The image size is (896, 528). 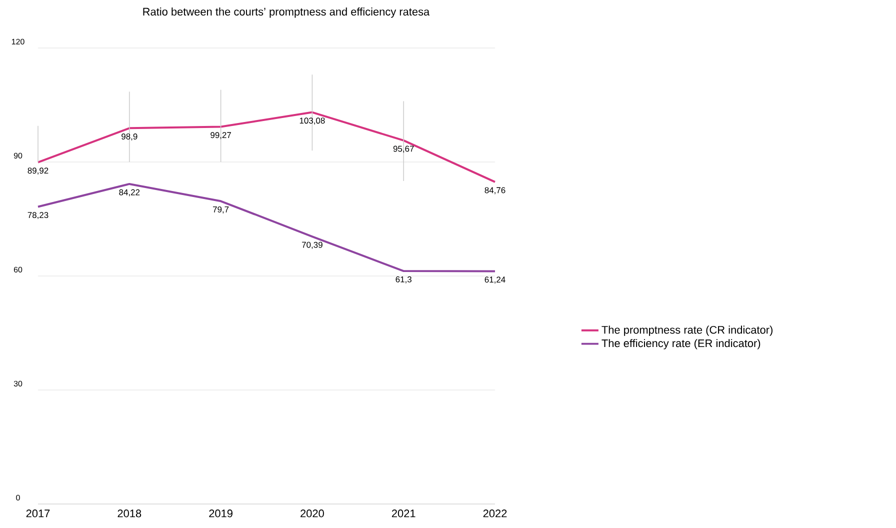 I want to click on data-label: 78,23, so click(x=38, y=216).